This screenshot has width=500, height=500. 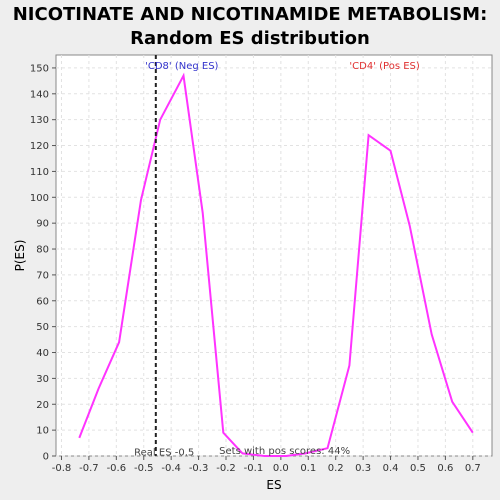 I want to click on y-tick-label: 0, so click(x=46, y=457).